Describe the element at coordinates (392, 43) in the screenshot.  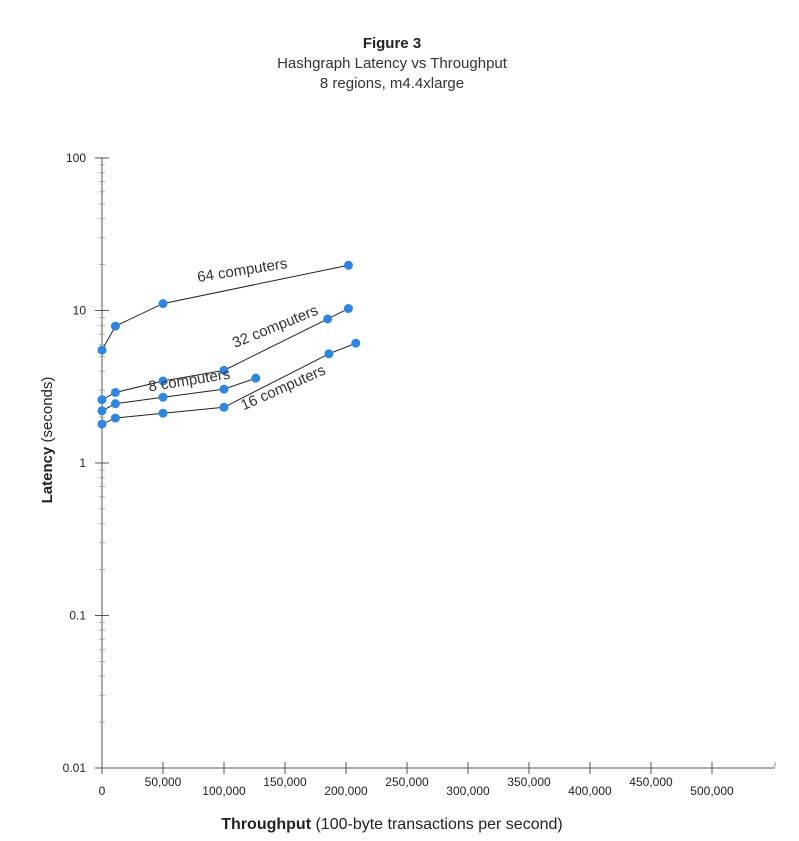
I see `chart-title: Figure 3` at that location.